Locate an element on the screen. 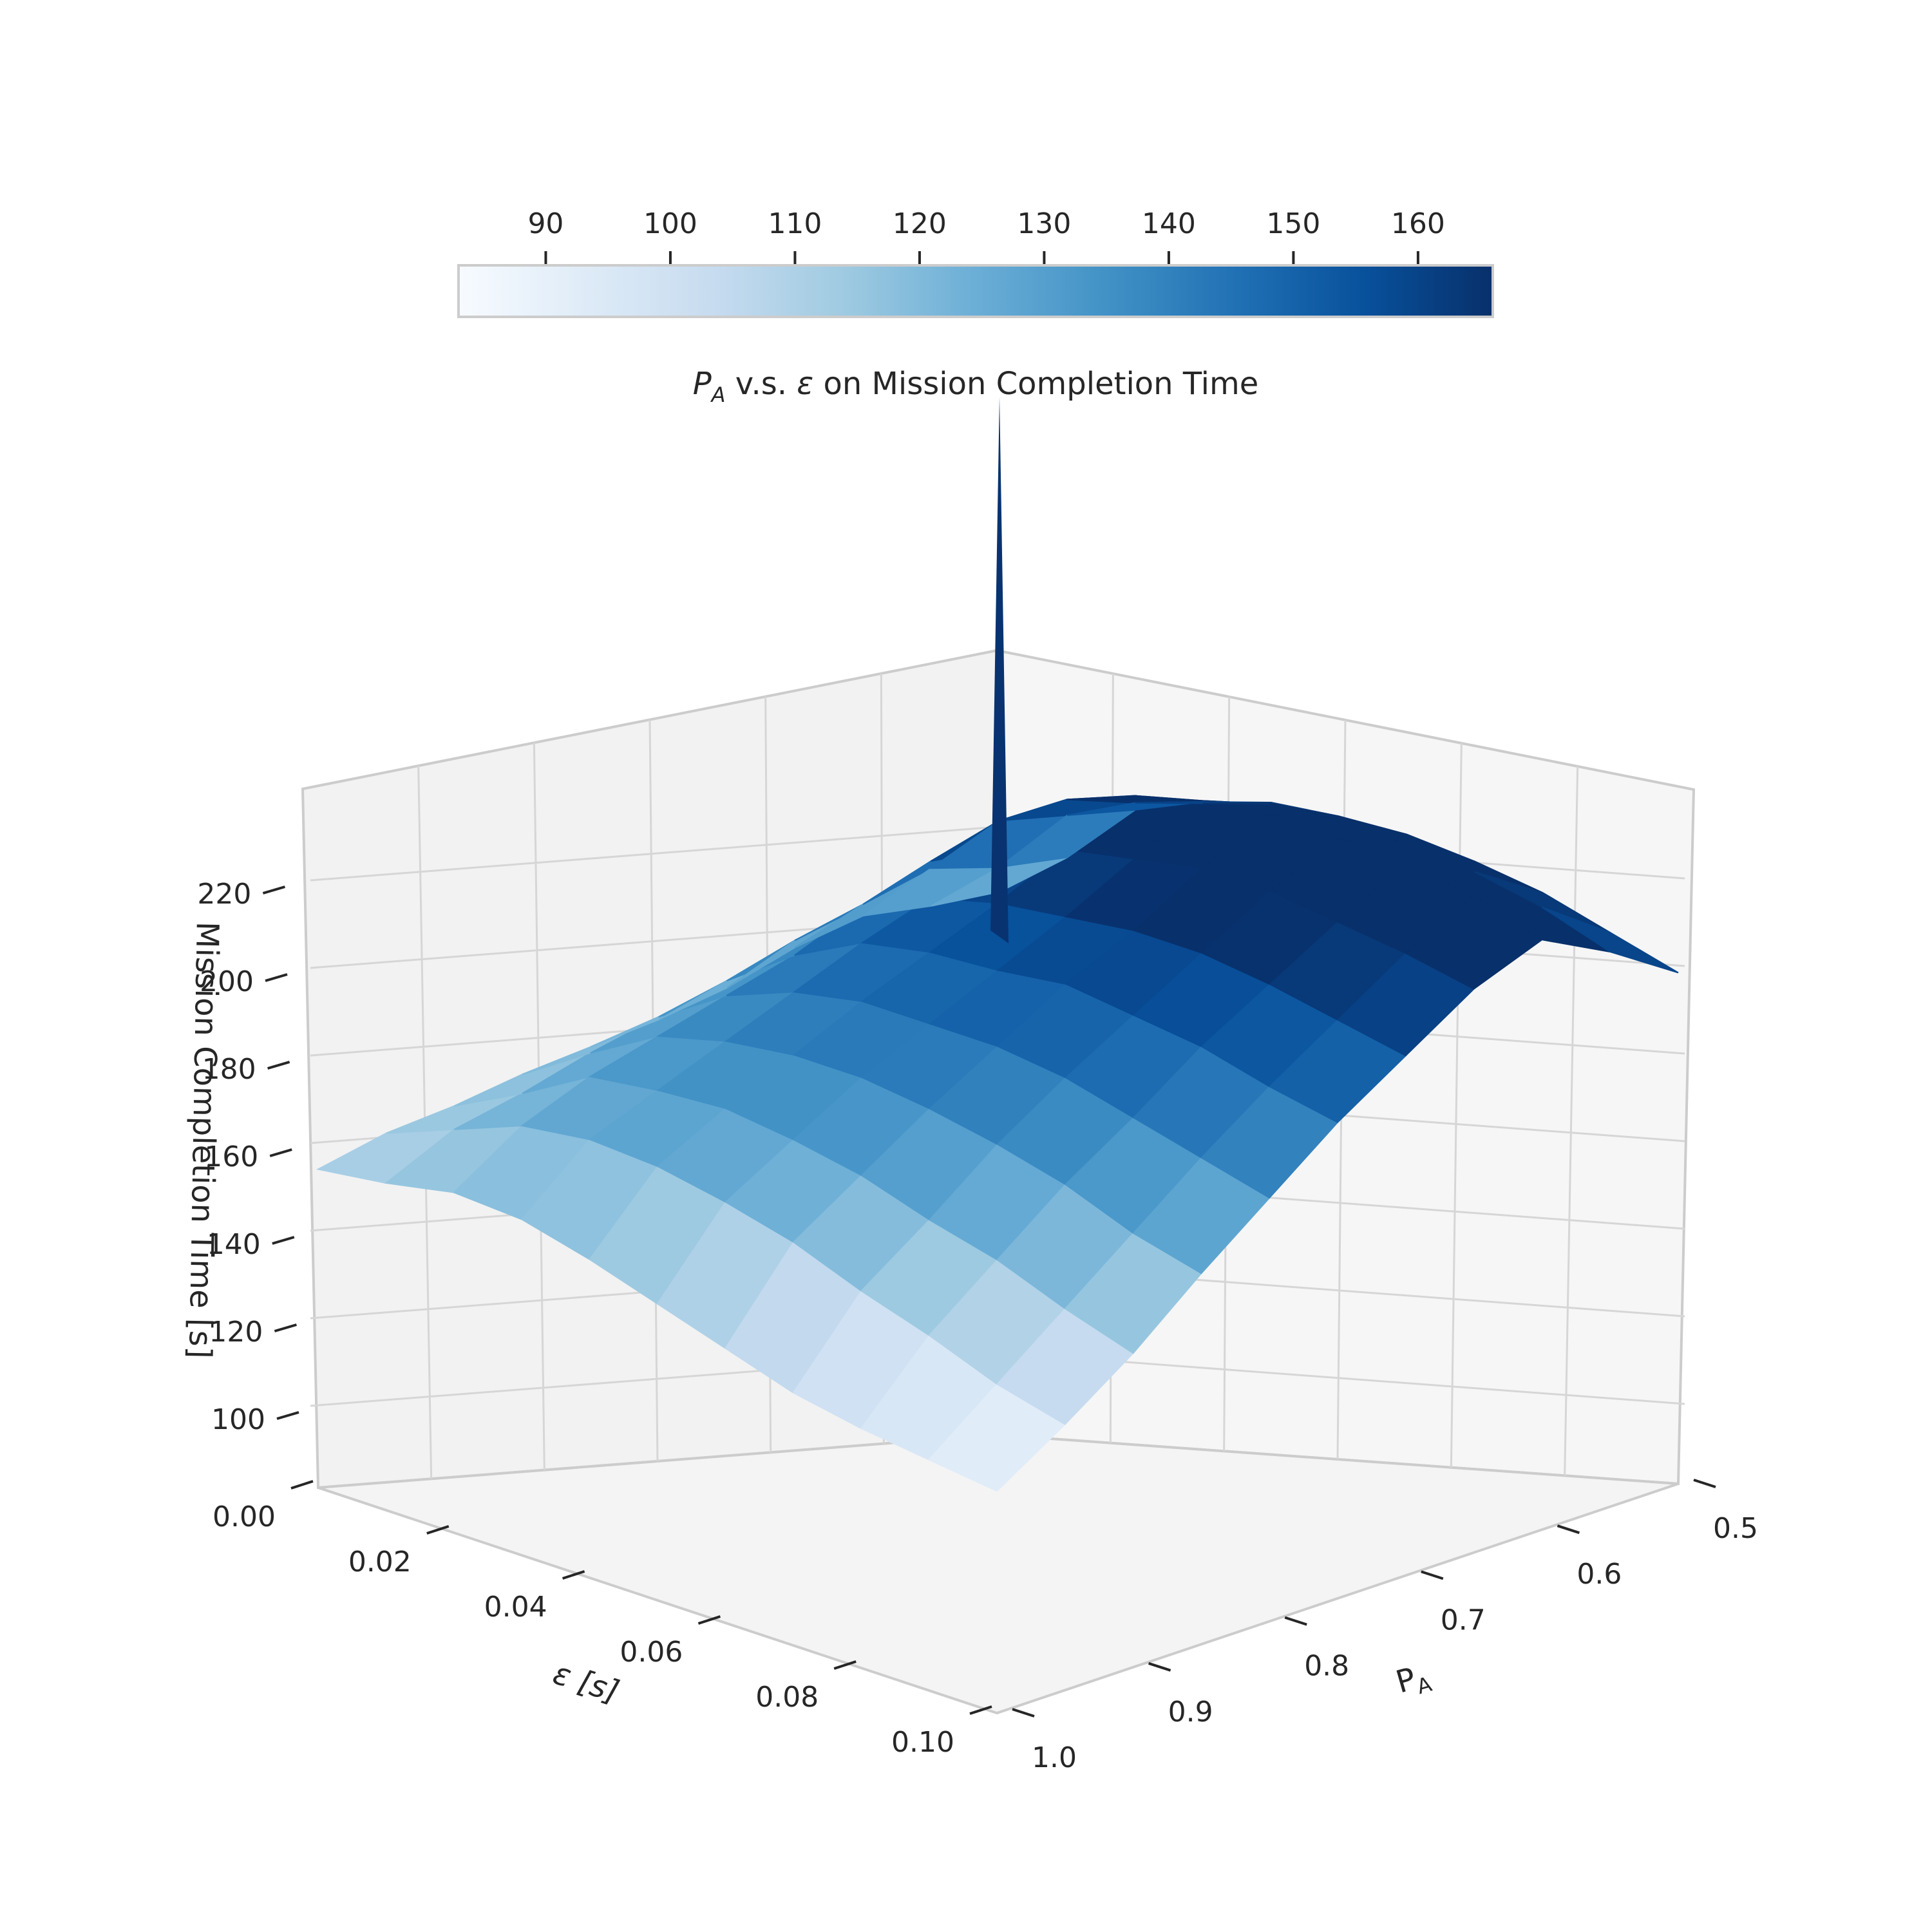  surface-spike is located at coordinates (1000, 670).